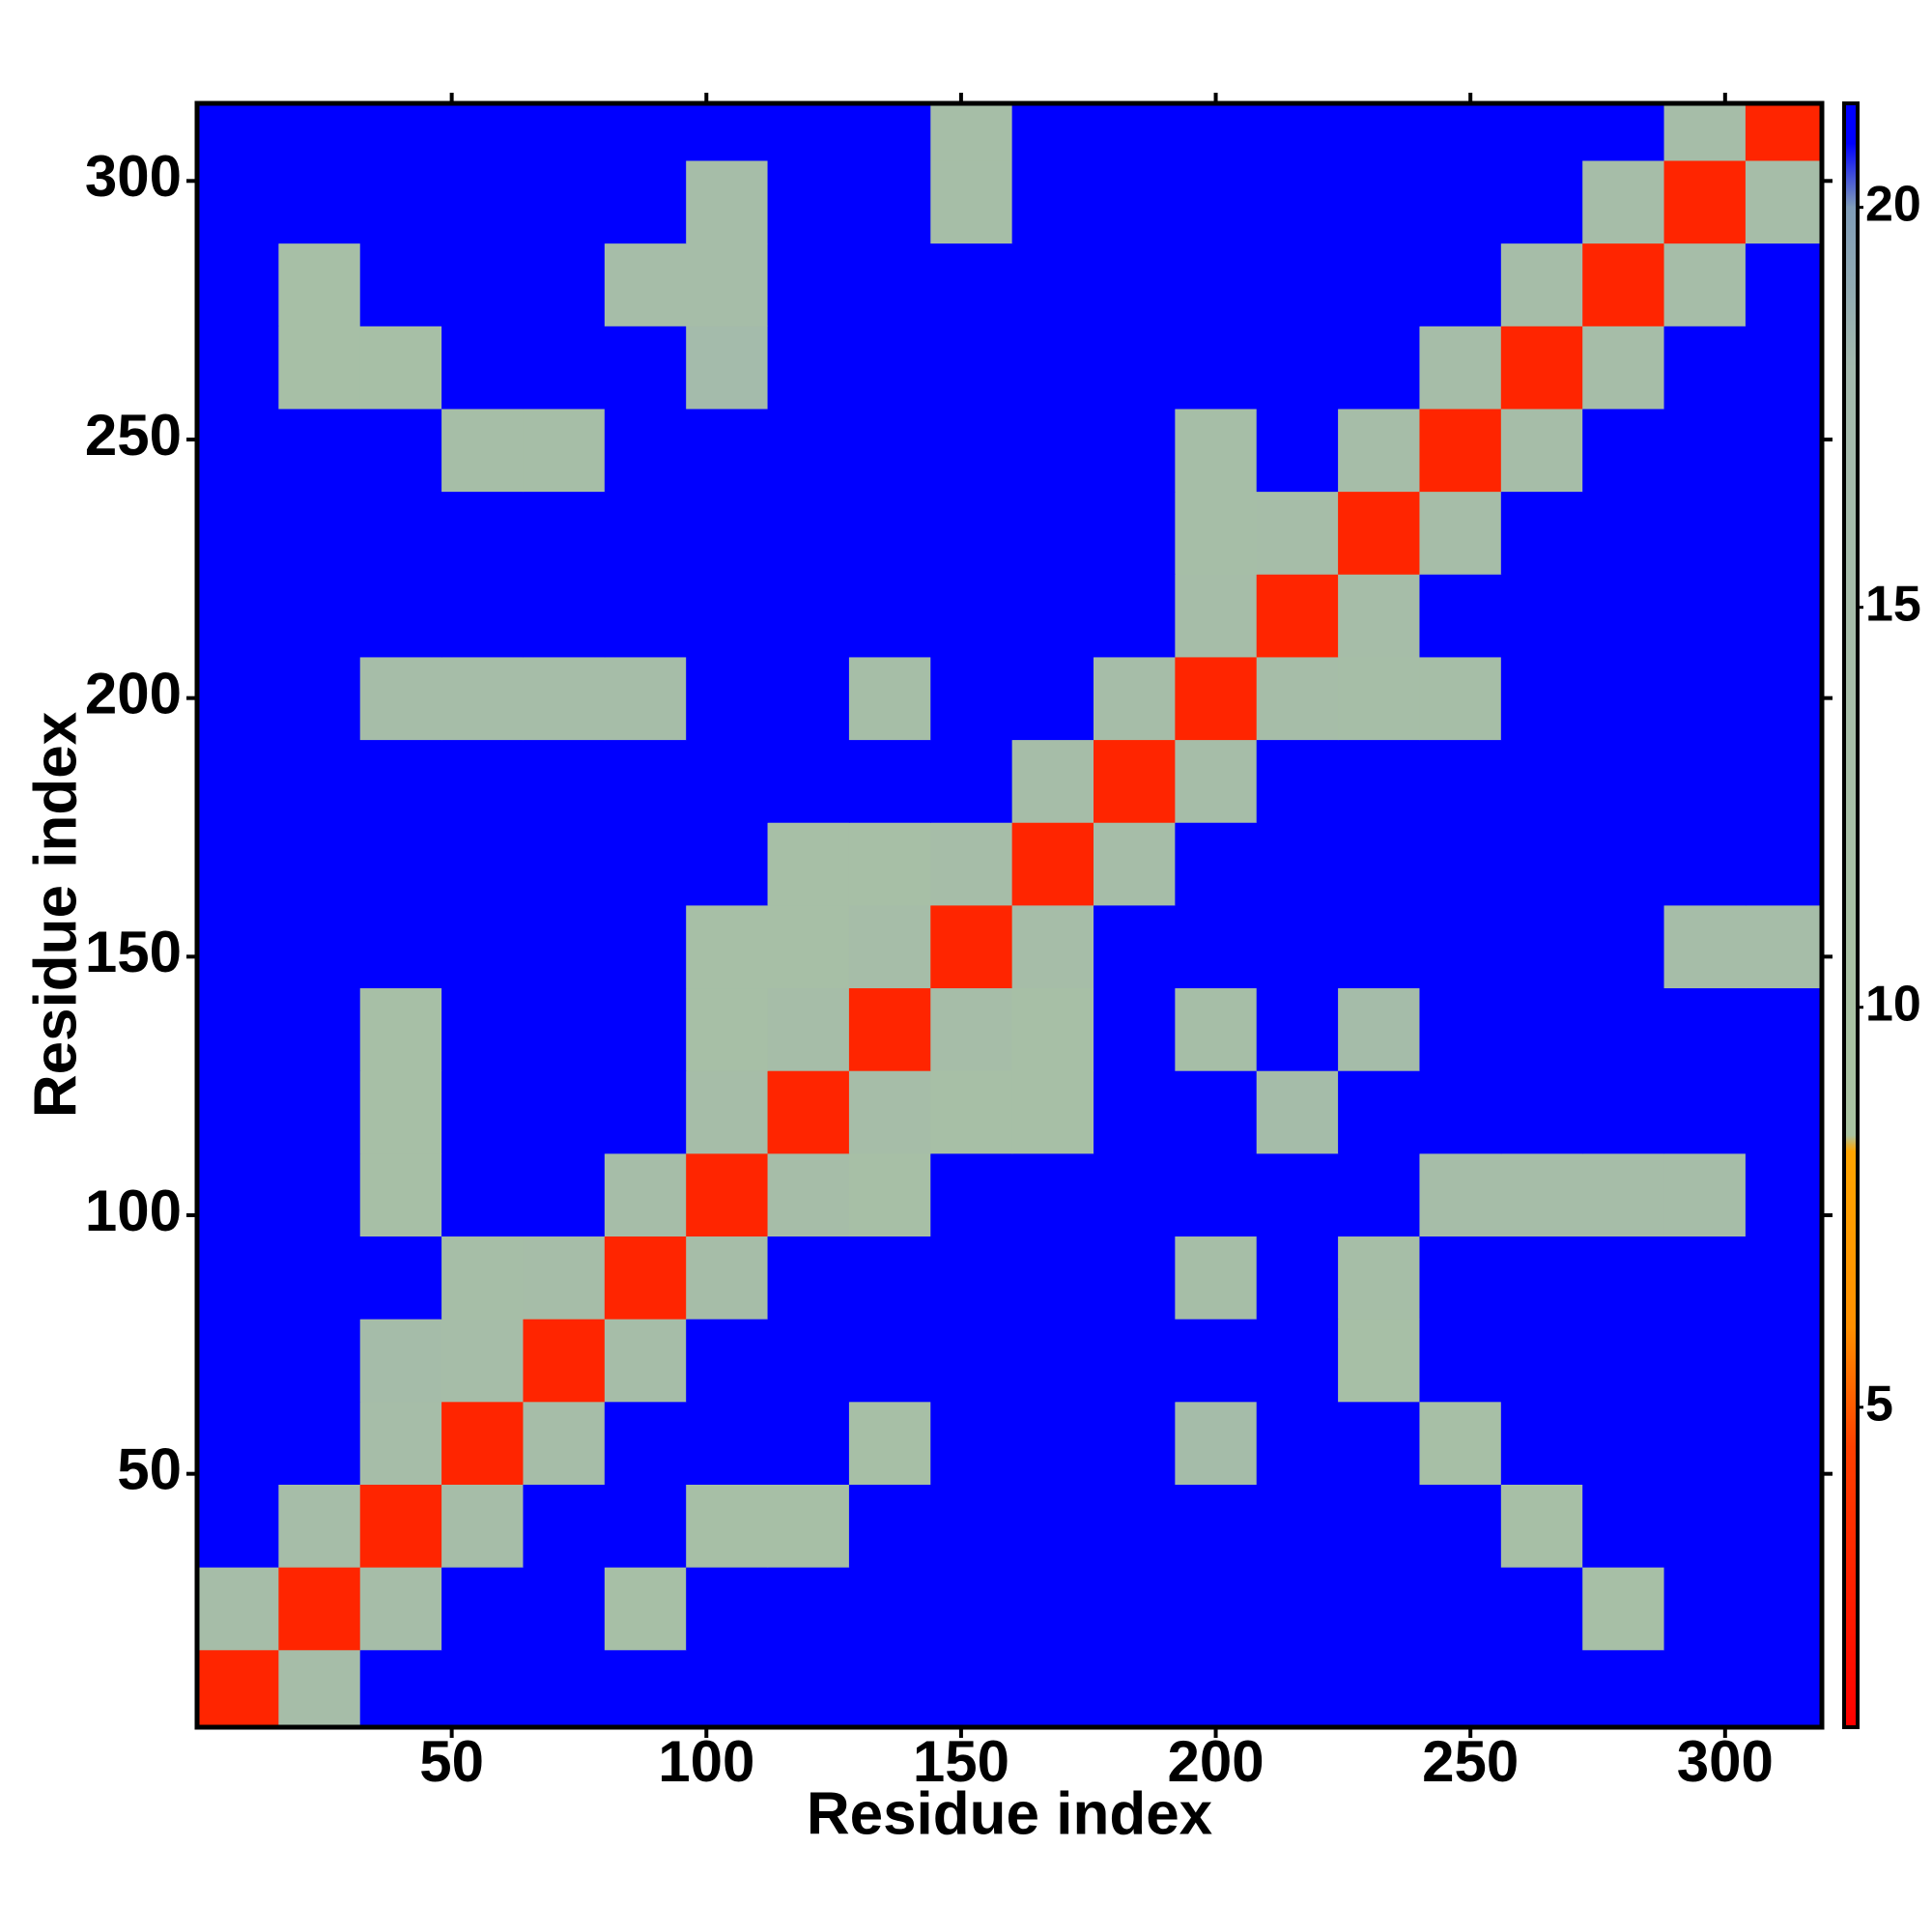  I want to click on y-tick-label: 200, so click(133, 693).